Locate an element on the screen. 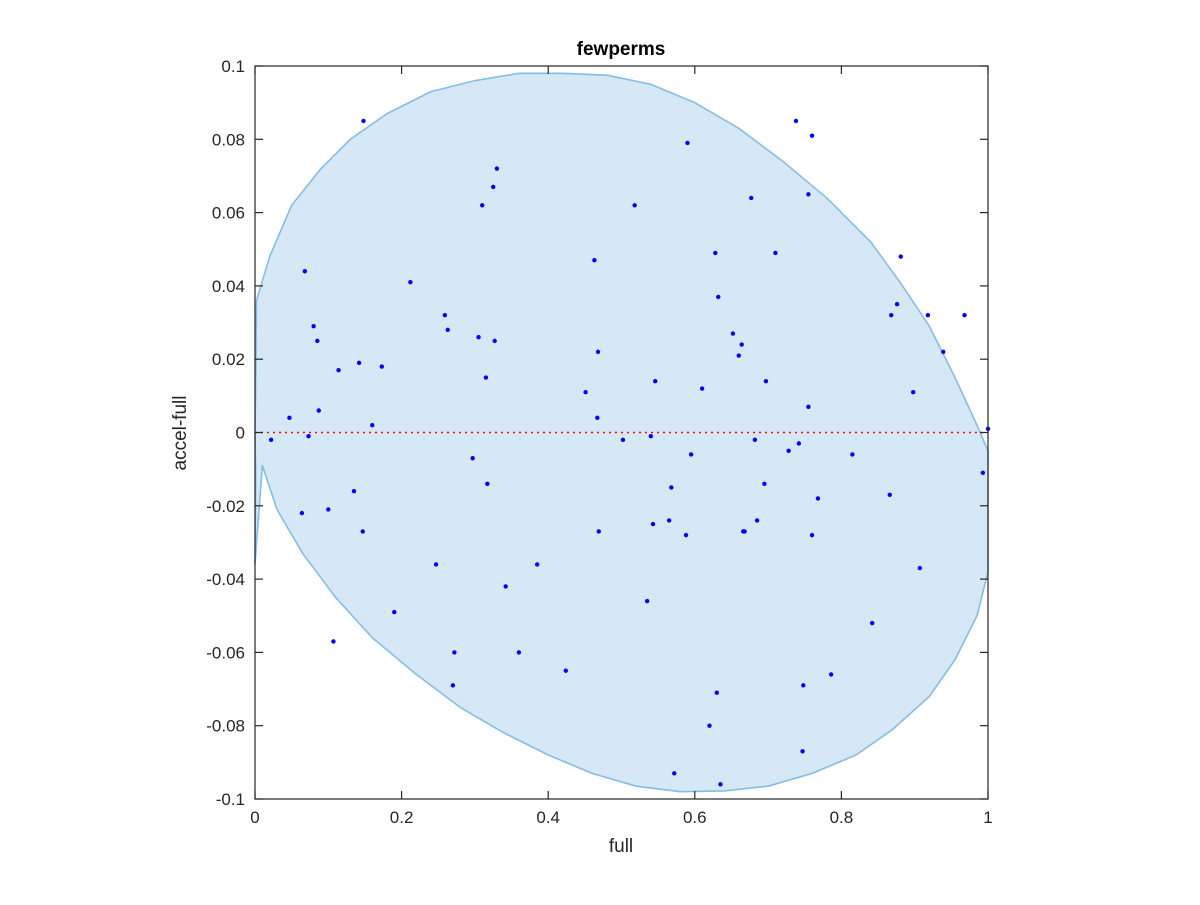 This screenshot has height=905, width=1200. chart-title: fewperms is located at coordinates (621, 49).